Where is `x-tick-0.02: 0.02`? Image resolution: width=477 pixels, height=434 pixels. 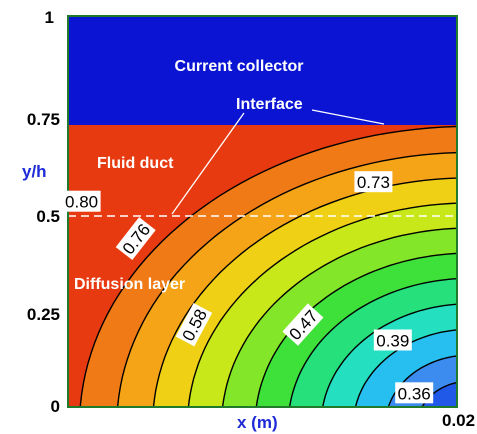 x-tick-0.02: 0.02 is located at coordinates (458, 420).